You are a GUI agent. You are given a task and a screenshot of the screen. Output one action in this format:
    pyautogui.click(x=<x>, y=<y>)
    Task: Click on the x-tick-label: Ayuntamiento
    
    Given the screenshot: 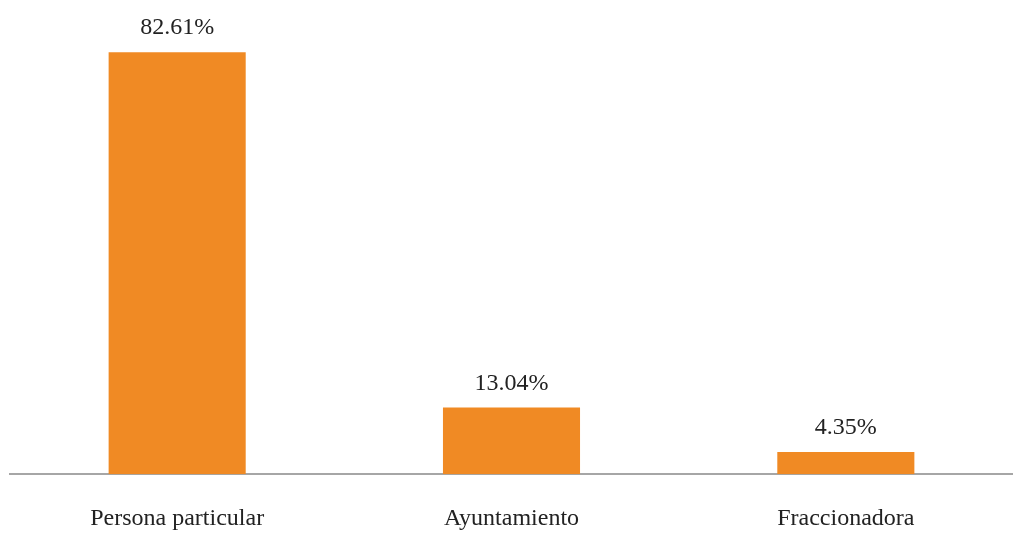 What is the action you would take?
    pyautogui.click(x=511, y=516)
    